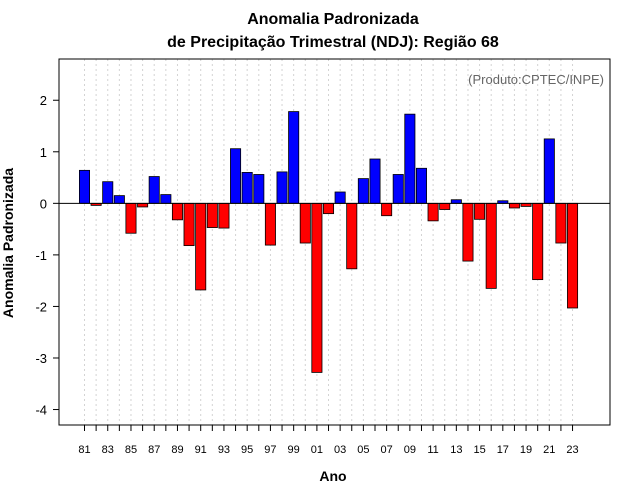 The image size is (640, 500). I want to click on x-axis-label: Ano, so click(332, 476).